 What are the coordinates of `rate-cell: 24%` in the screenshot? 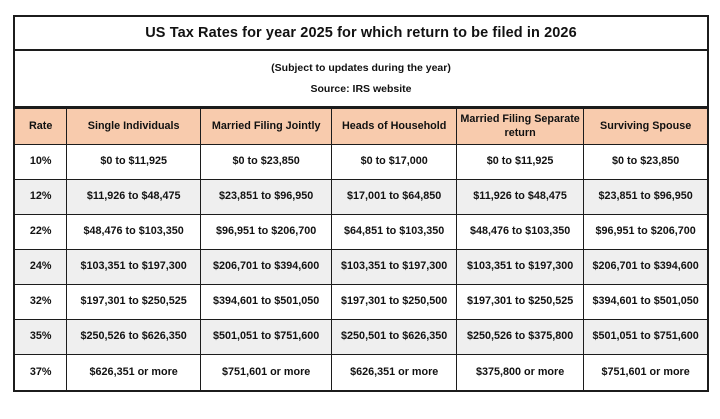 It's located at (41, 267).